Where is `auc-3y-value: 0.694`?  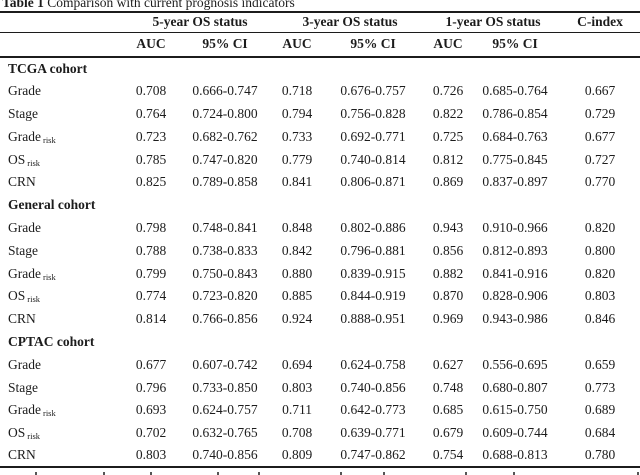 auc-3y-value: 0.694 is located at coordinates (297, 364).